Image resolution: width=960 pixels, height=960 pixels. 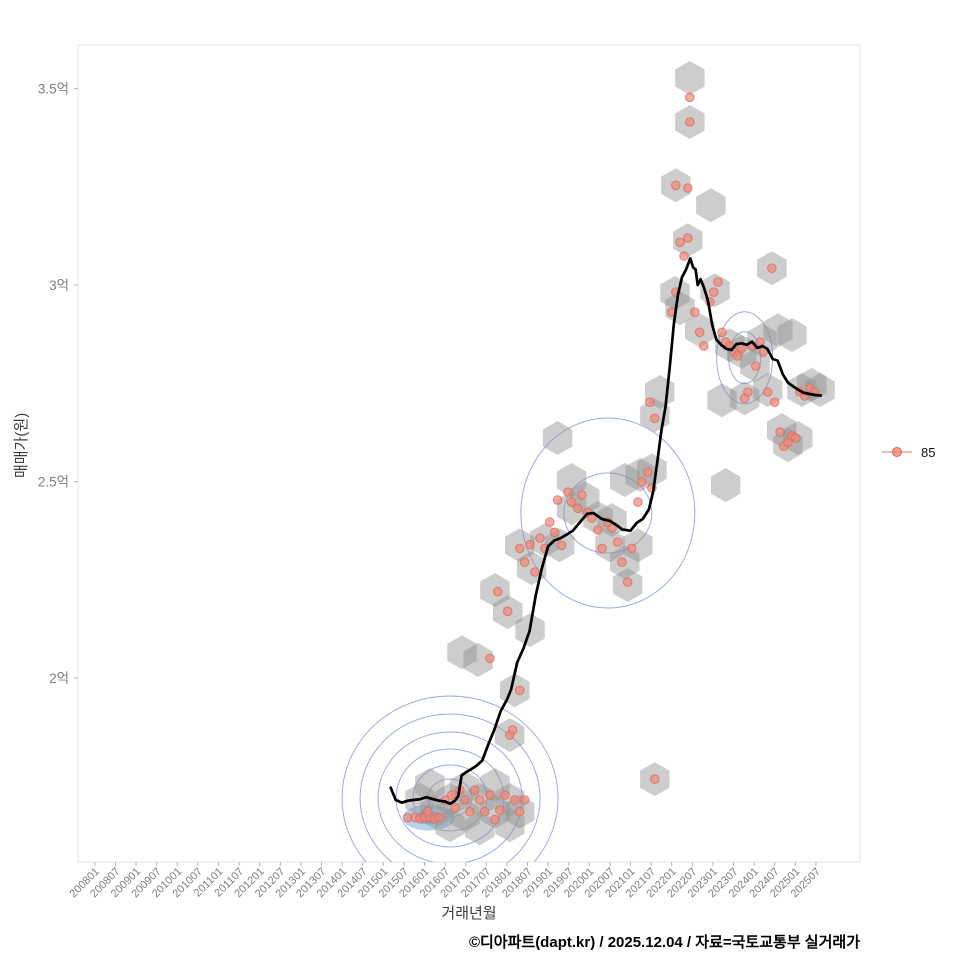 I want to click on legend-point-icon, so click(x=897, y=452).